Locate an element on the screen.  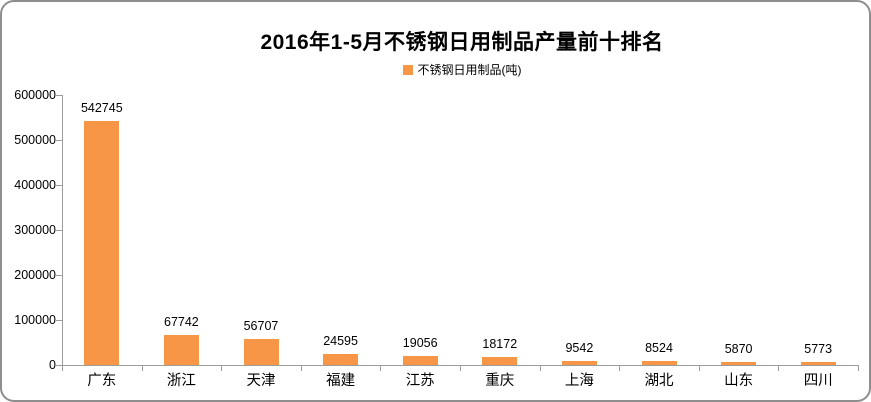
y-axis-tick-label: 200000 is located at coordinates (35, 275).